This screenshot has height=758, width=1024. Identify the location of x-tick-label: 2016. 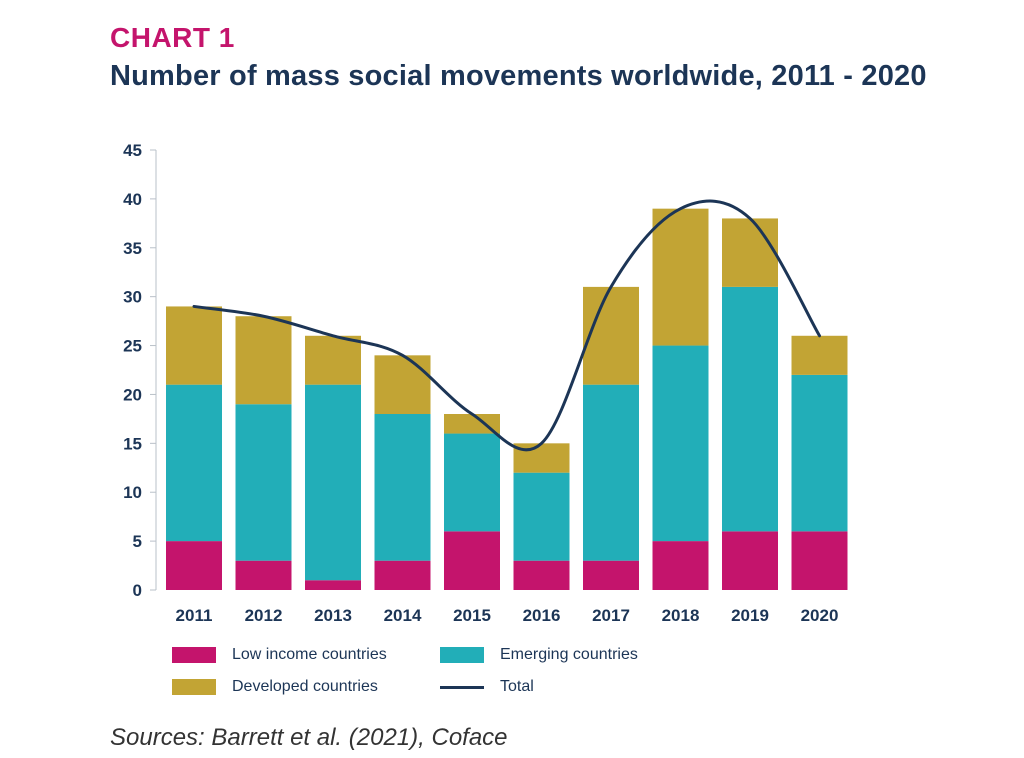
(542, 615).